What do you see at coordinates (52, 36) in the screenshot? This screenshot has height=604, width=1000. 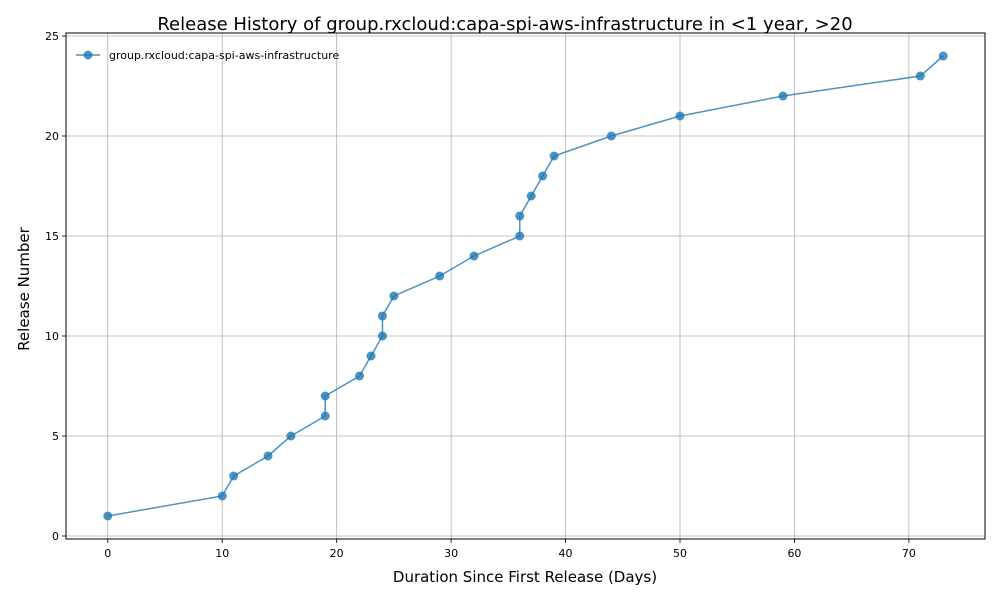 I see `y-tick-label: 25` at bounding box center [52, 36].